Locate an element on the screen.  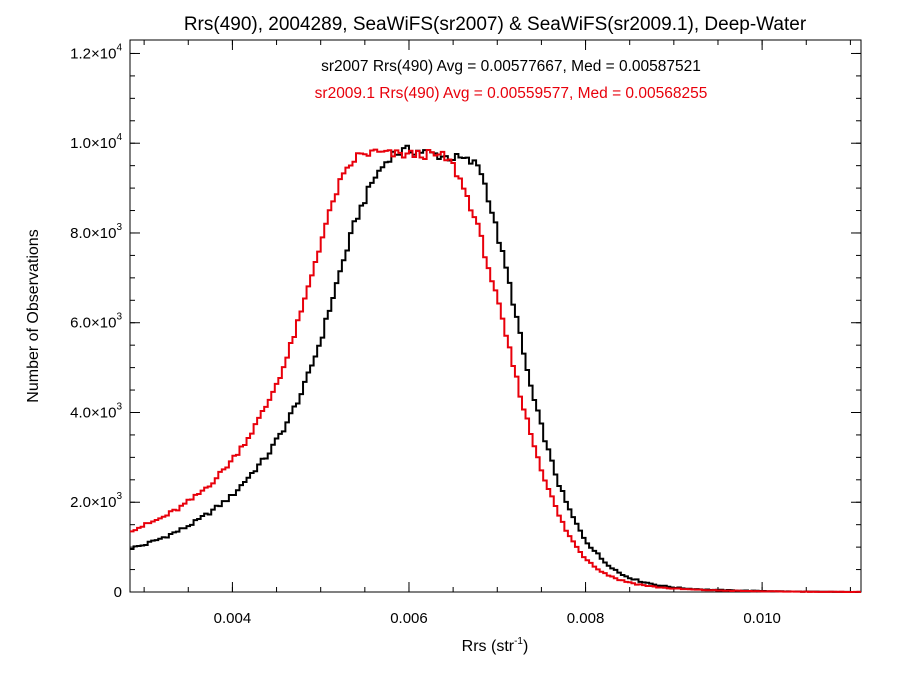
y-tick-label: 2.0×10³ is located at coordinates (96, 501).